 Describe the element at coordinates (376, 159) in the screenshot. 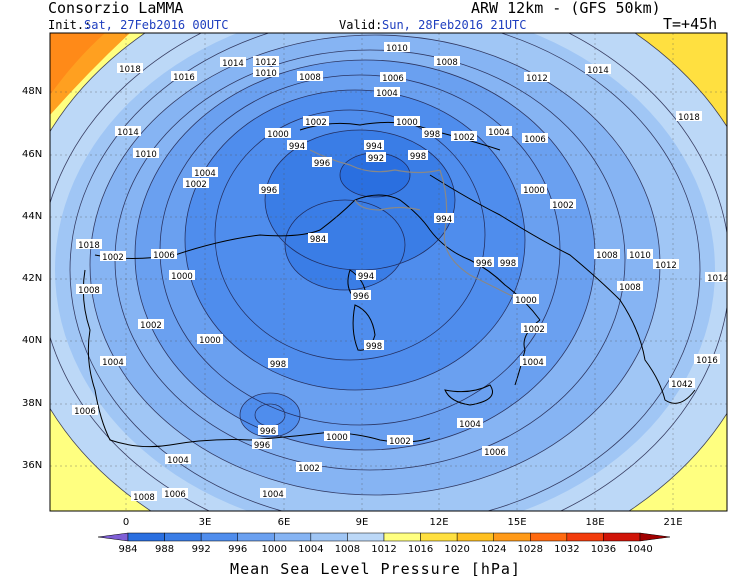

I see `isobar-label: 992` at that location.